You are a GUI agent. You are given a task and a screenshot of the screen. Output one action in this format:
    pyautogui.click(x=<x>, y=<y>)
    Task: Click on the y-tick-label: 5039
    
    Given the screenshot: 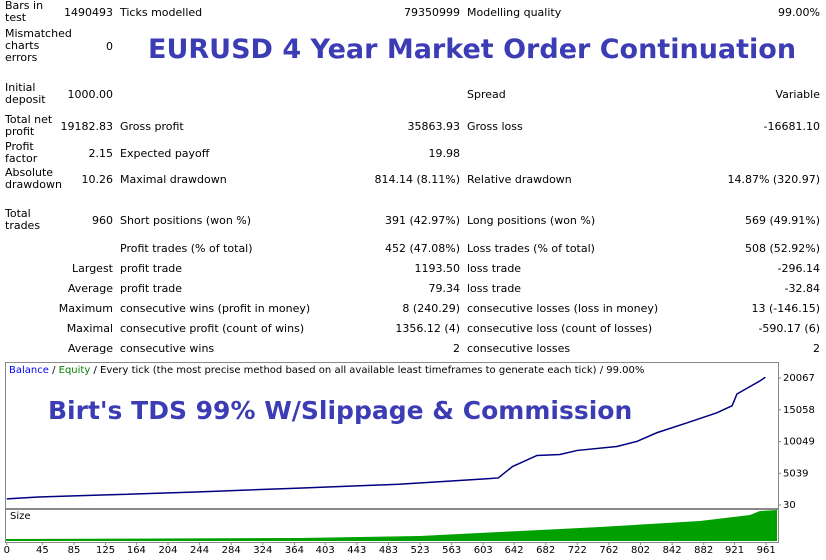 What is the action you would take?
    pyautogui.click(x=795, y=473)
    